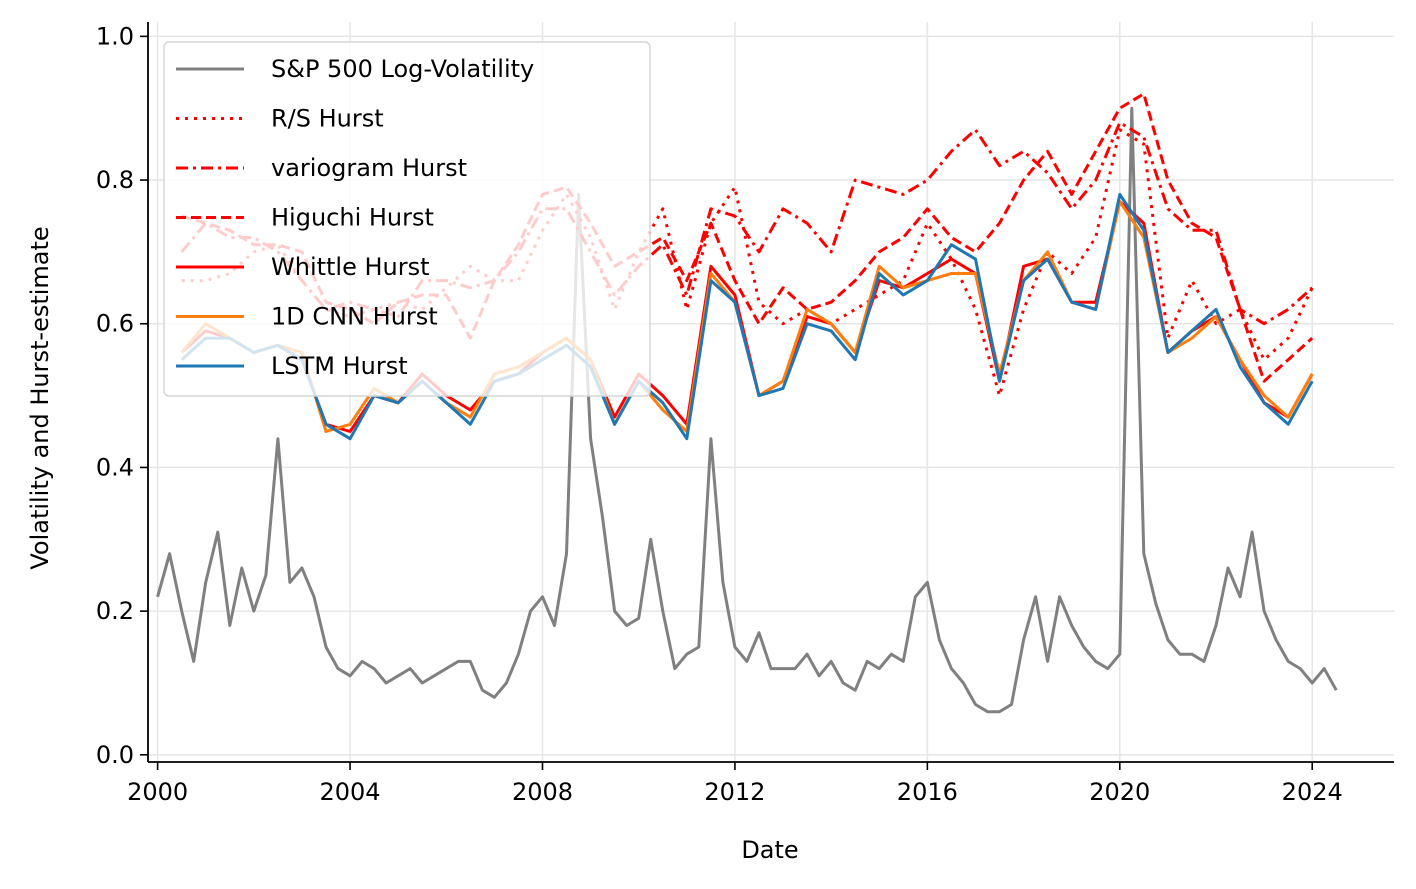 The width and height of the screenshot is (1416, 889). What do you see at coordinates (352, 218) in the screenshot?
I see `legend-label: Higuchi Hurst` at bounding box center [352, 218].